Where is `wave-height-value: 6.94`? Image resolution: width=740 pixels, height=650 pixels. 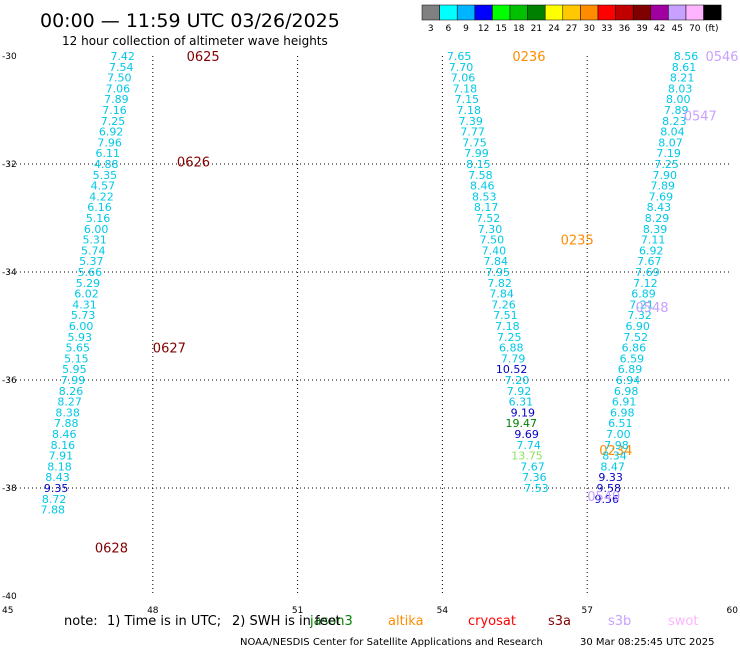 wave-height-value: 6.94 is located at coordinates (628, 380).